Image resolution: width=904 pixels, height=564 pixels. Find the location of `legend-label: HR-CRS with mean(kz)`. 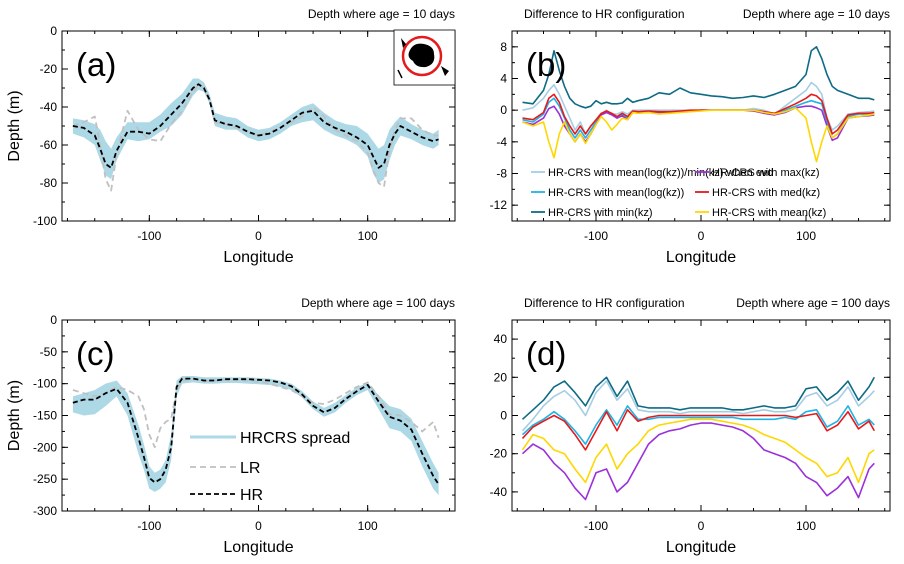

legend-label: HR-CRS with mean(kz) is located at coordinates (769, 213).